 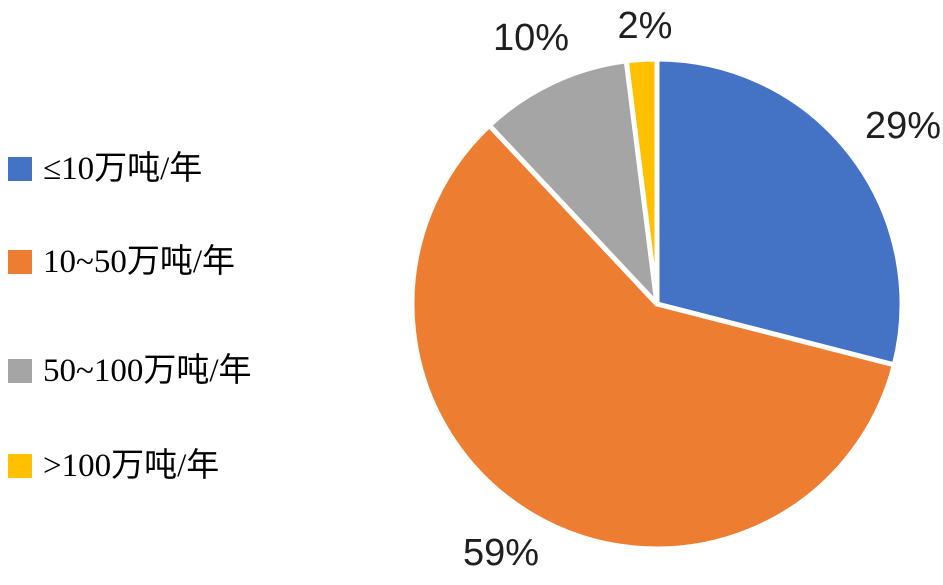 I want to click on pie-label-orange-59: 59%, so click(x=501, y=553).